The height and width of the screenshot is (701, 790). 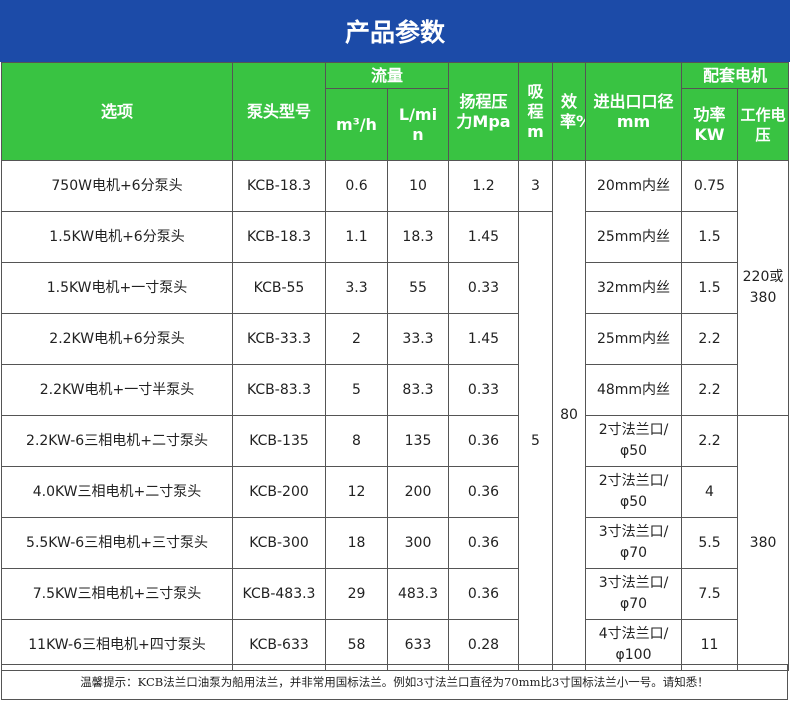 What do you see at coordinates (418, 186) in the screenshot?
I see `flow-lmin-cell: 10` at bounding box center [418, 186].